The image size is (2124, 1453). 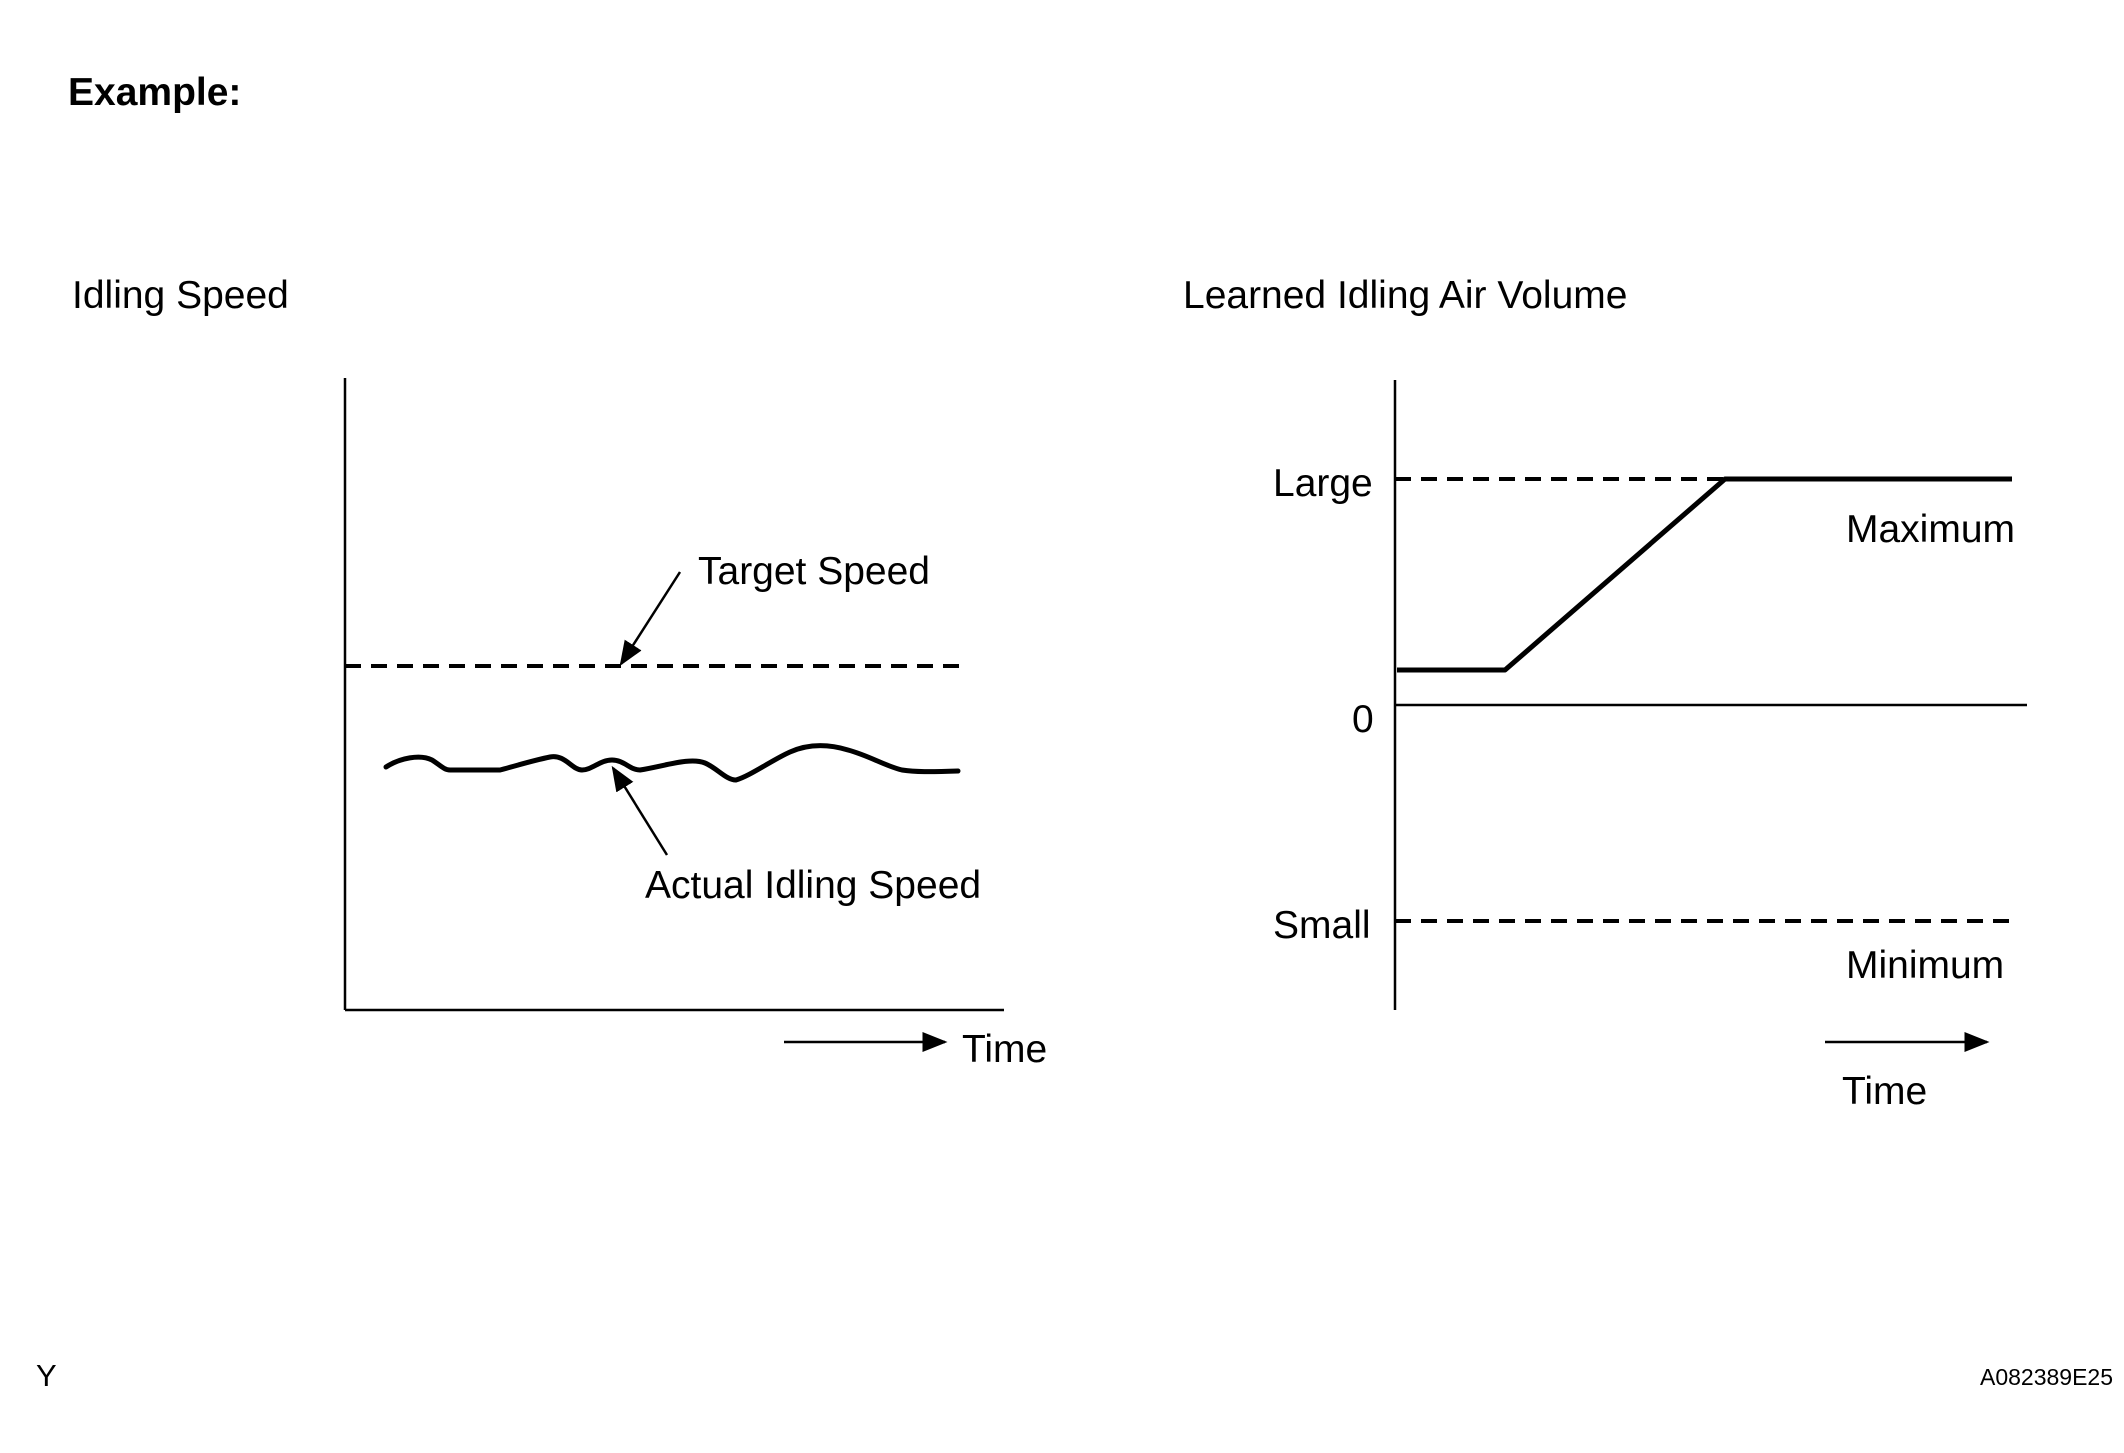 I want to click on minimum-label: Minimum, so click(x=1925, y=965).